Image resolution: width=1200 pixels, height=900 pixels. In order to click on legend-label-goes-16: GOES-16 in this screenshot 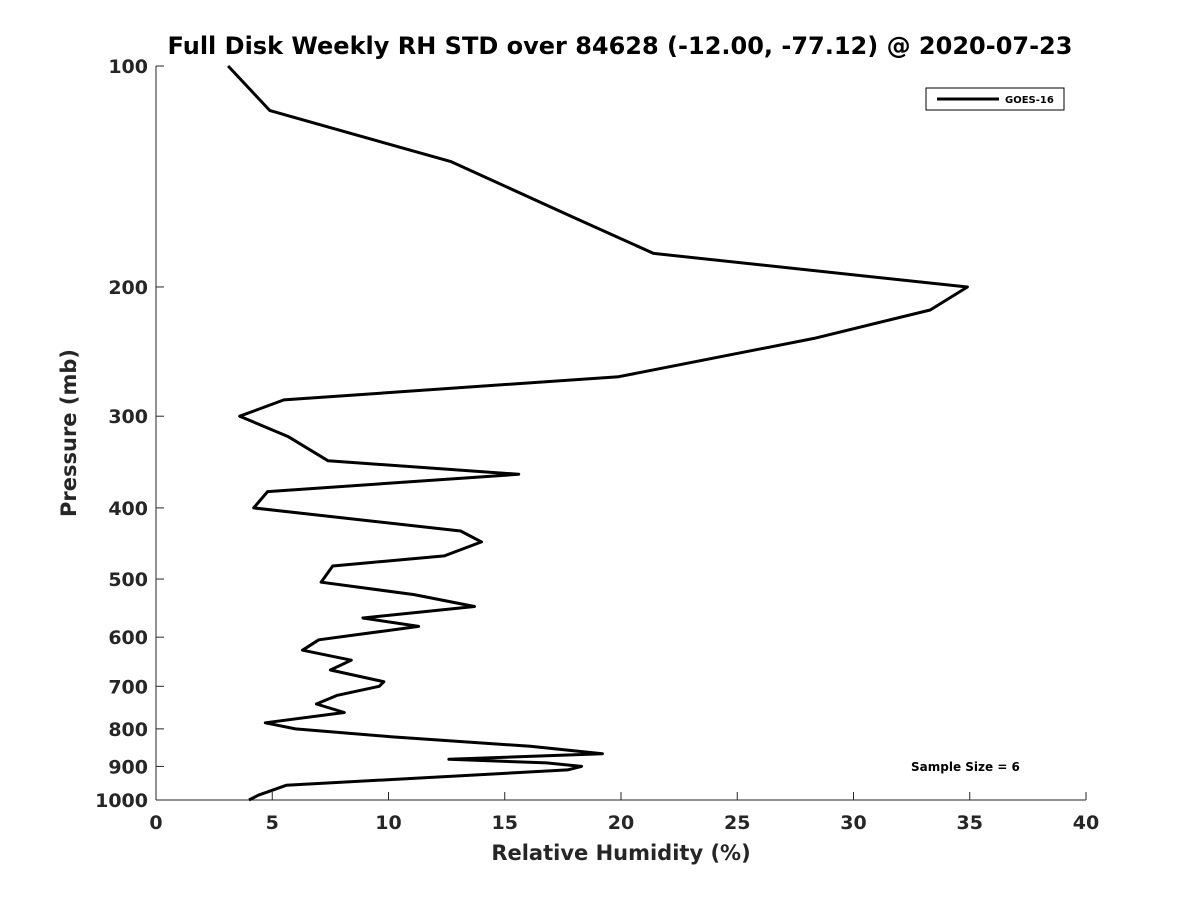, I will do `click(1029, 100)`.